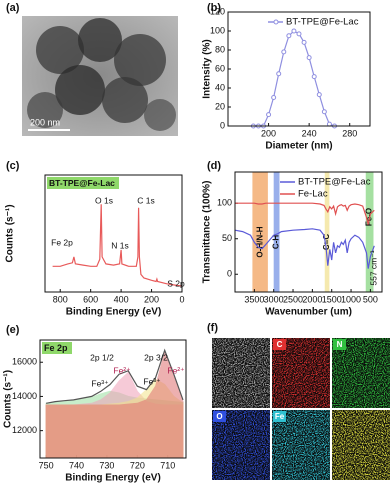  What do you see at coordinates (259, 241) in the screenshot?
I see `band-label: O-H/N-H` at bounding box center [259, 241].